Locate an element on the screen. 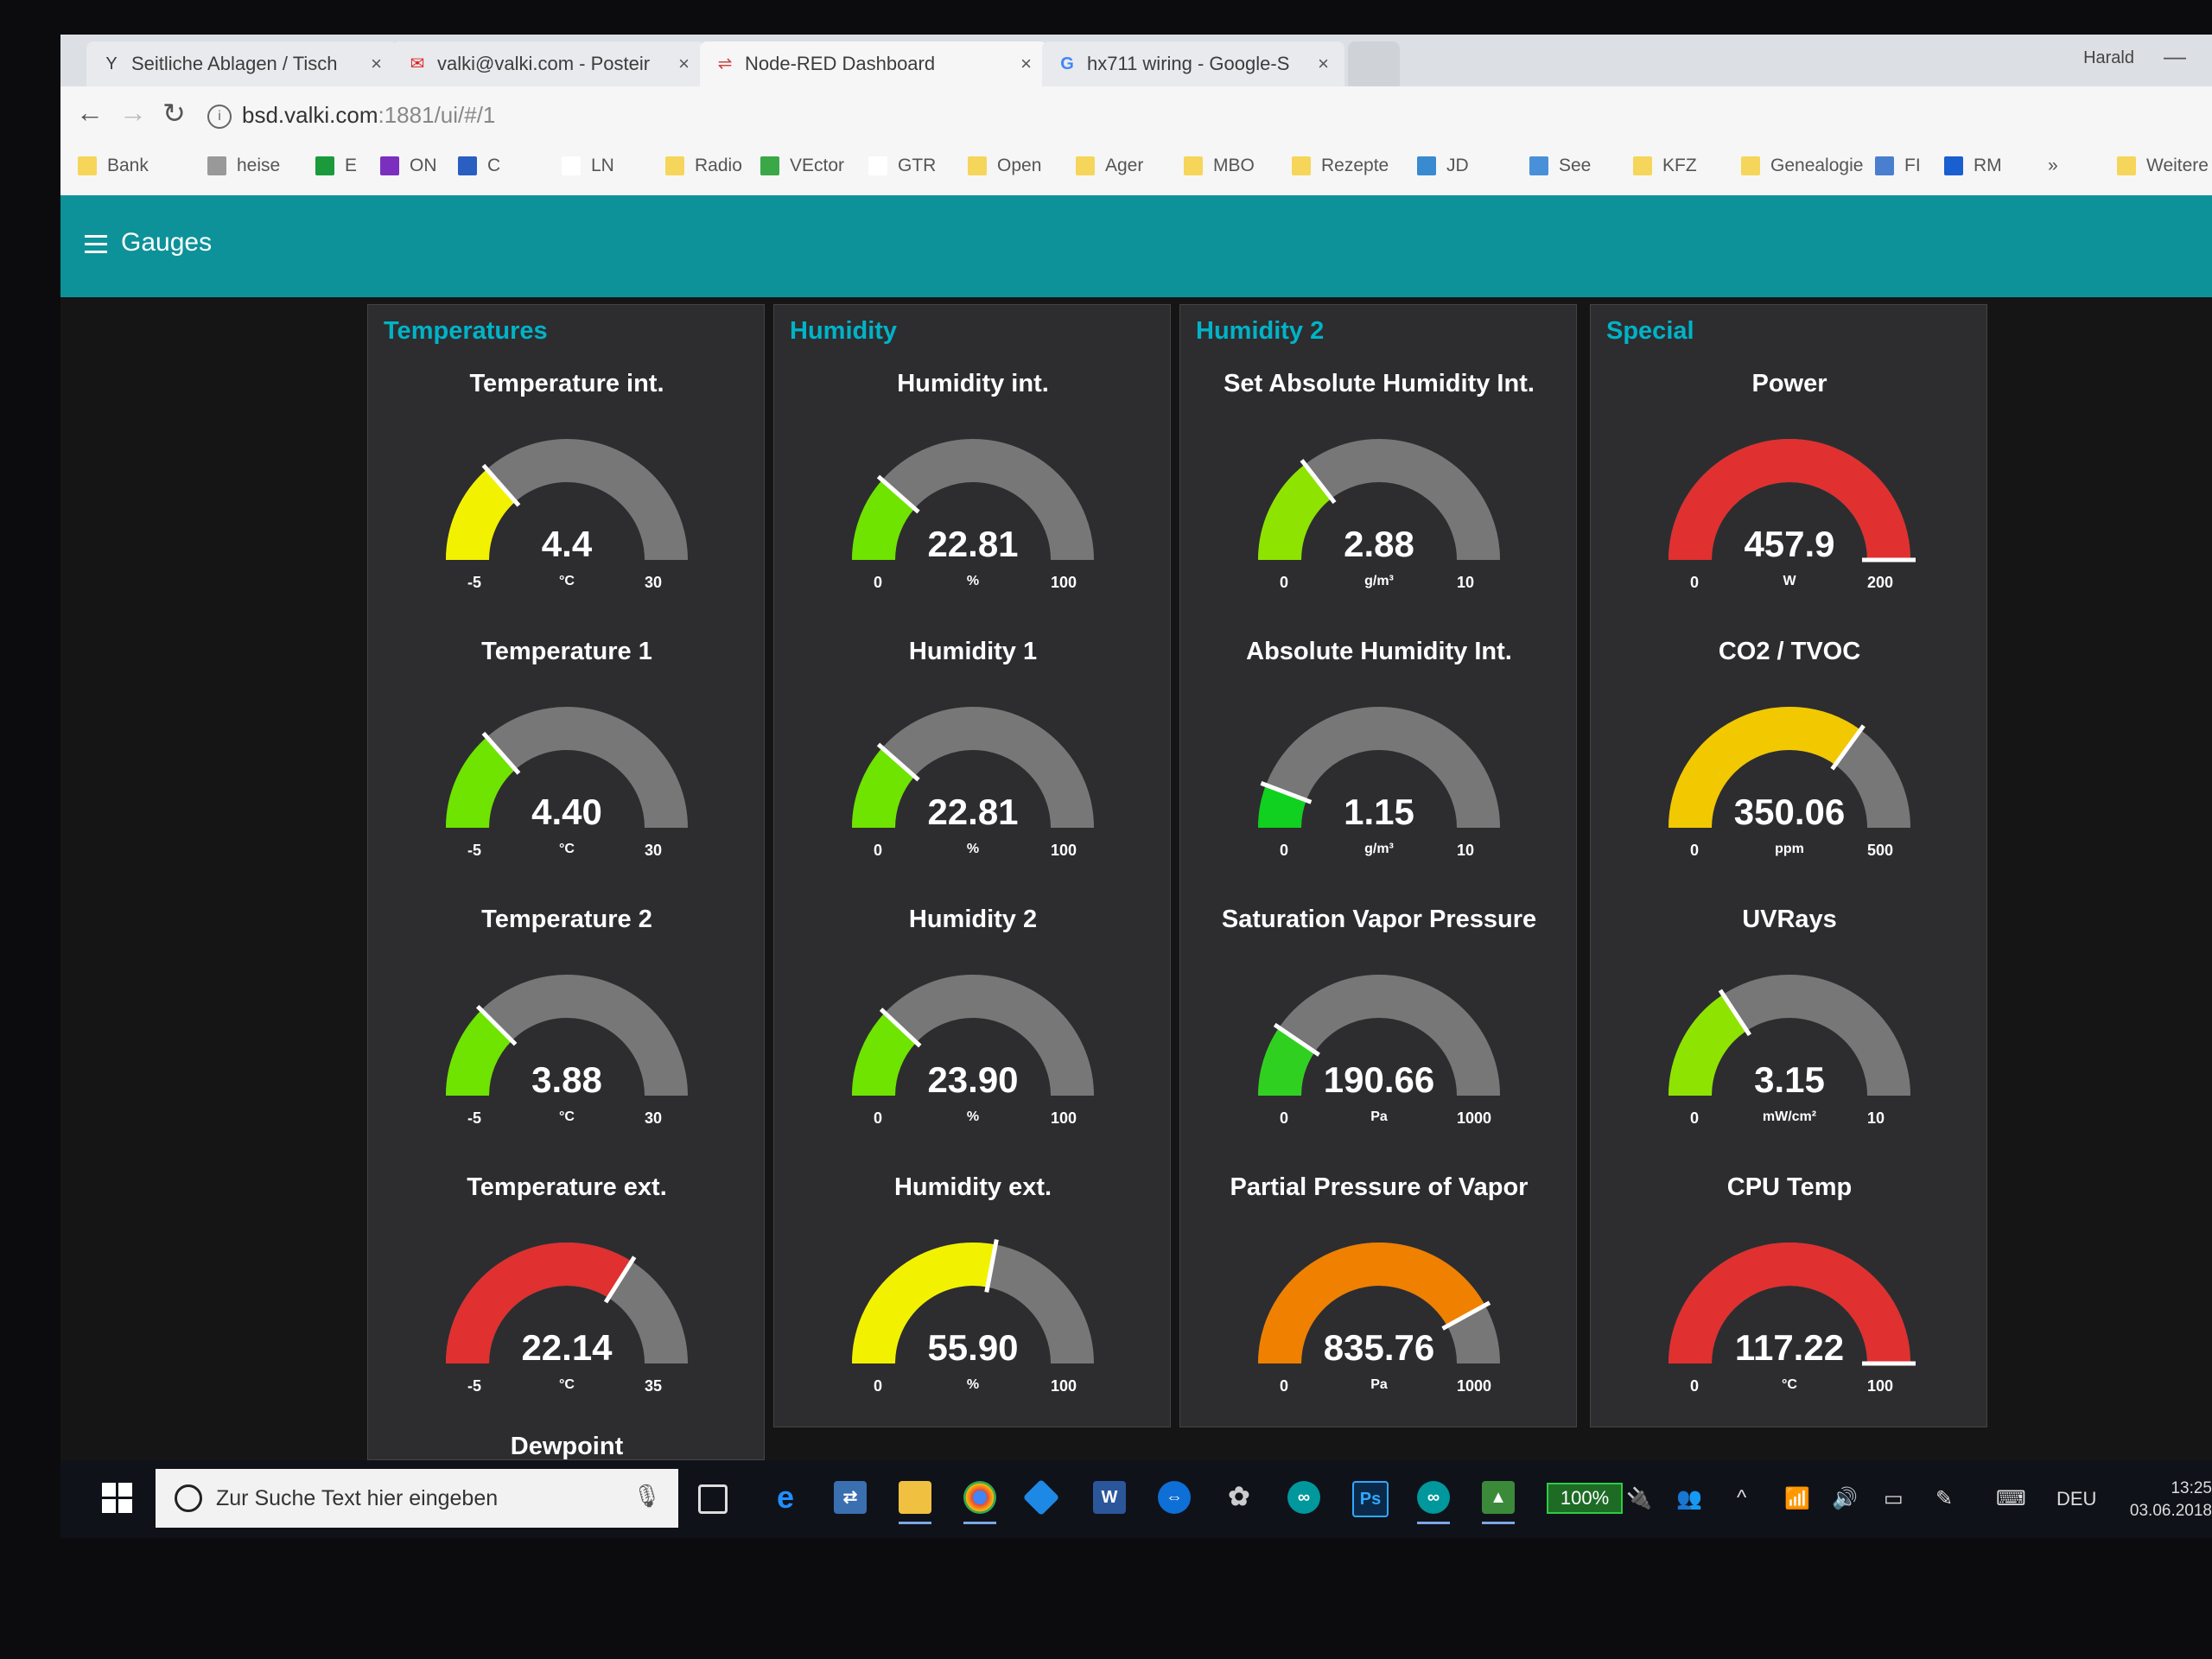 The height and width of the screenshot is (1659, 2212). photoshop-icon: Ps is located at coordinates (1370, 1499).